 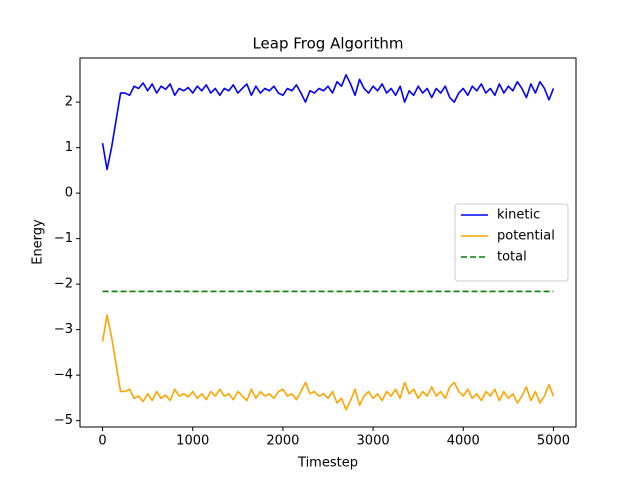 What do you see at coordinates (38, 242) in the screenshot?
I see `y-axis-label: Energy` at bounding box center [38, 242].